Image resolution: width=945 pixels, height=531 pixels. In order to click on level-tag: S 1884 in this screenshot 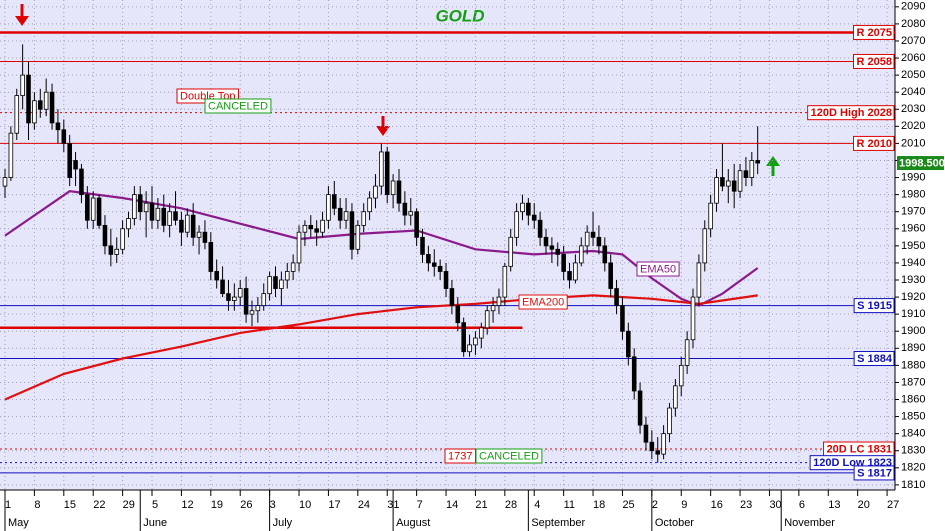, I will do `click(874, 359)`.